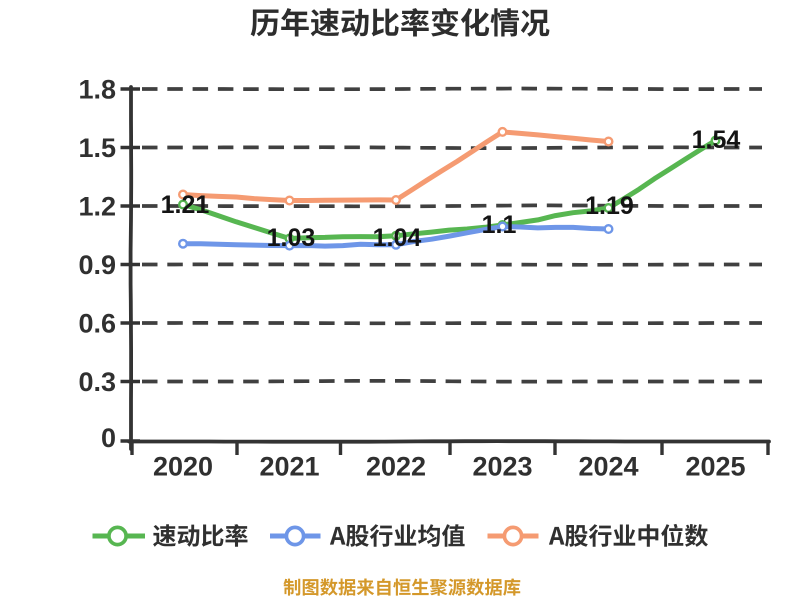 The height and width of the screenshot is (605, 800). I want to click on svg-text: 2025, so click(715, 467).